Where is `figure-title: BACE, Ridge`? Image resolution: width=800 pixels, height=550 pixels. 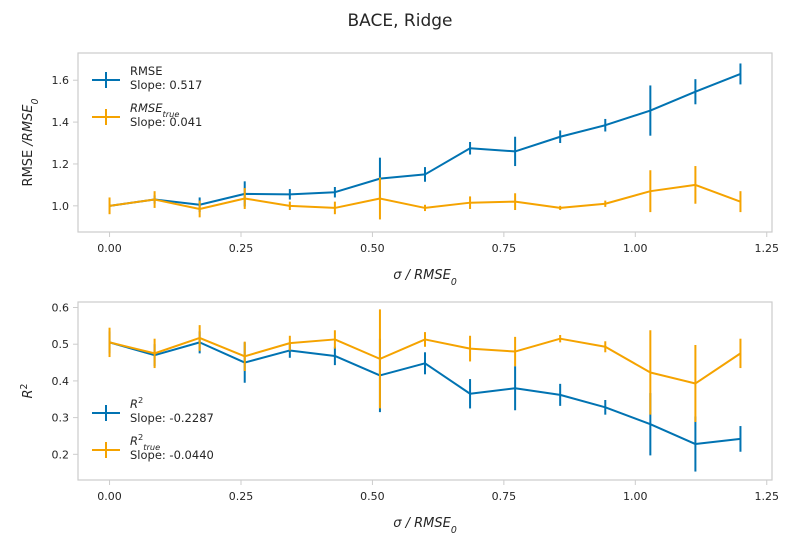
figure-title: BACE, Ridge is located at coordinates (400, 21).